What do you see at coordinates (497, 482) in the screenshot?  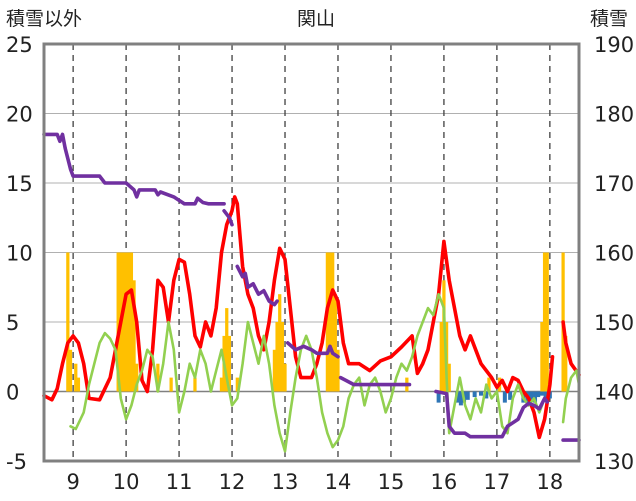 I see `x-tick-label: 17` at bounding box center [497, 482].